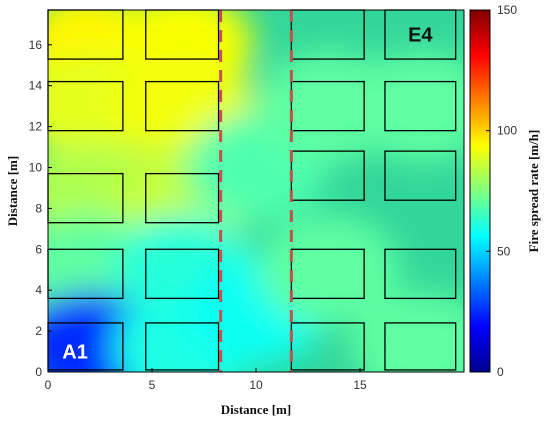 The height and width of the screenshot is (421, 550). I want to click on x-axis-label: Distance [m], so click(256, 409).